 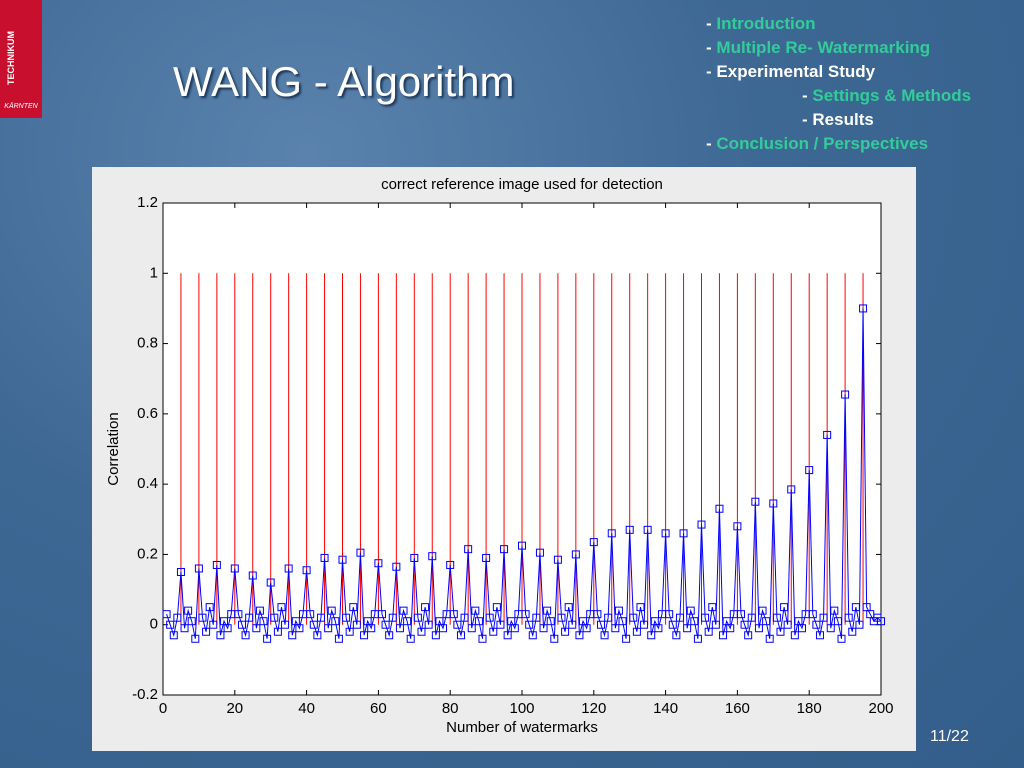 I want to click on y-tick-label: 0.6, so click(x=147, y=413).